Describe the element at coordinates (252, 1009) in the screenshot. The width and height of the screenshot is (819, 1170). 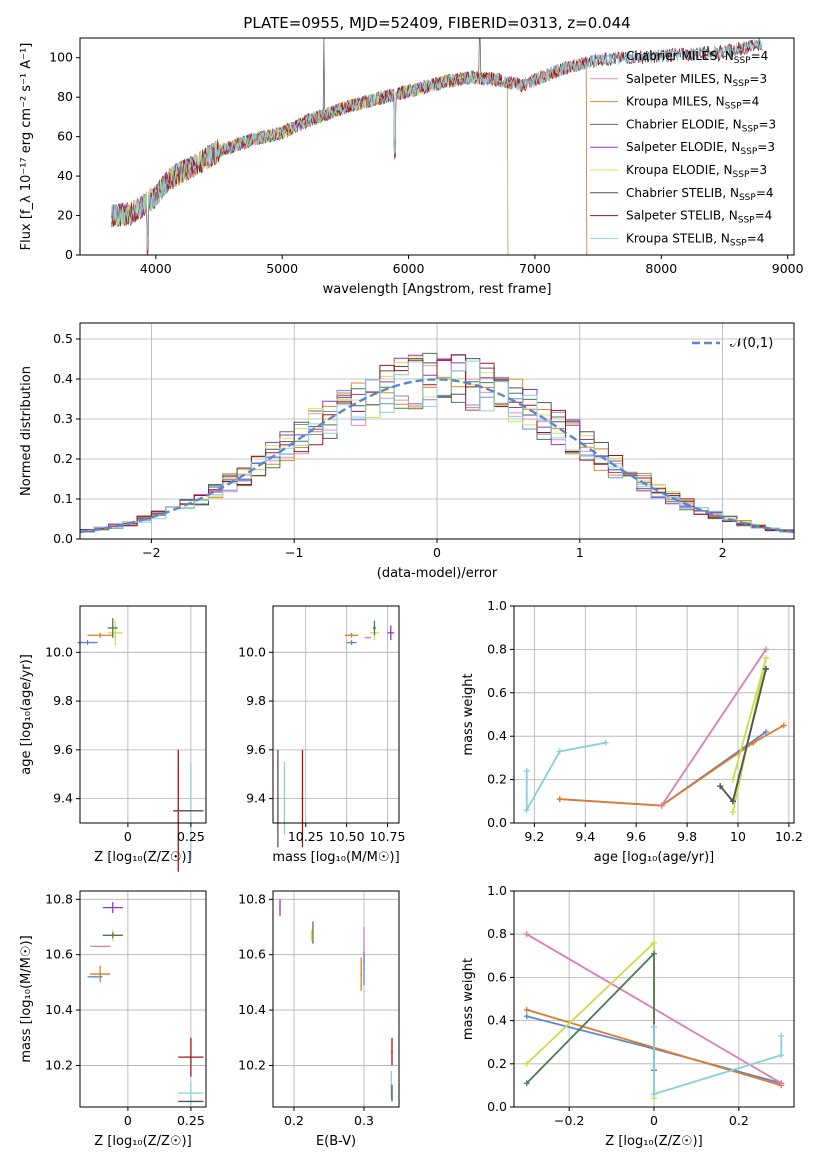
I see `y-tick-label: 10.4` at that location.